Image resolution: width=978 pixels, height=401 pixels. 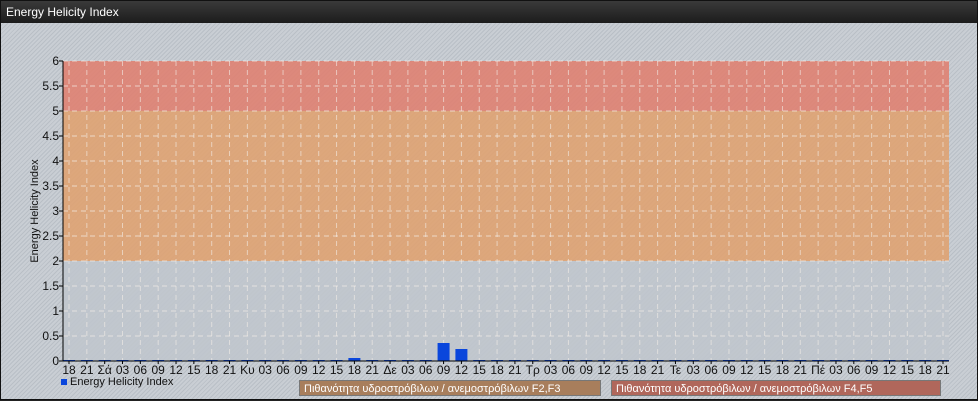 What do you see at coordinates (50, 336) in the screenshot?
I see `y-tick-label: 0.5` at bounding box center [50, 336].